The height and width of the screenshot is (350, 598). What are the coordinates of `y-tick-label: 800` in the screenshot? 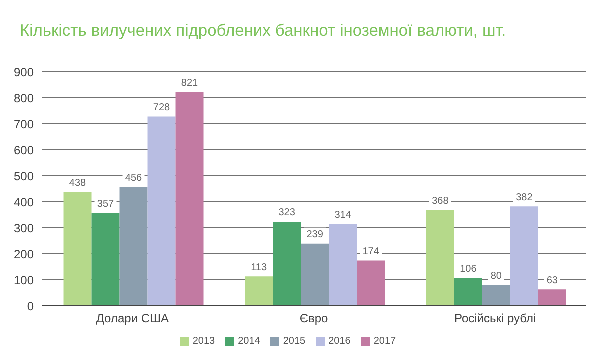 It's located at (24, 98).